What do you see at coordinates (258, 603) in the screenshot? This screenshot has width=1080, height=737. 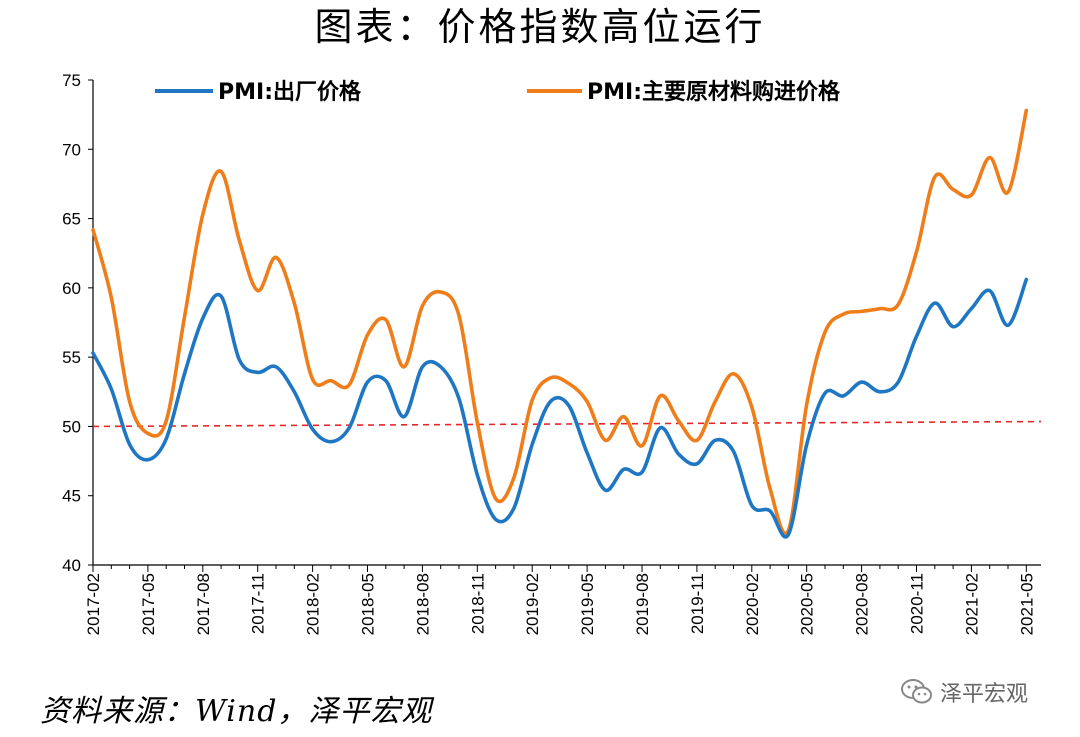 I see `x-tick-label: 2017-11` at bounding box center [258, 603].